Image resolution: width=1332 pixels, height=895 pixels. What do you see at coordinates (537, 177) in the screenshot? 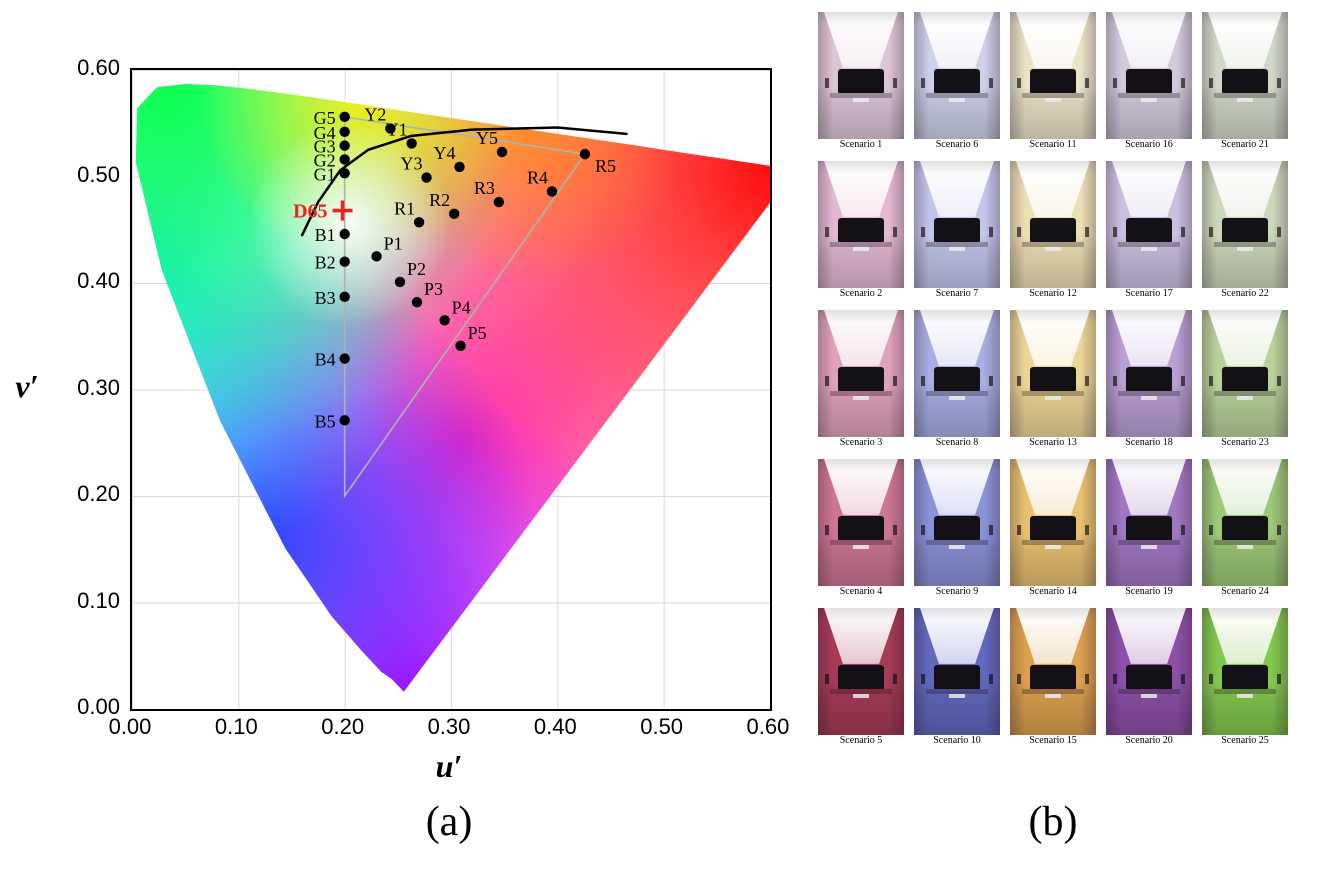
I see `chart-point-label: R4` at bounding box center [537, 177].